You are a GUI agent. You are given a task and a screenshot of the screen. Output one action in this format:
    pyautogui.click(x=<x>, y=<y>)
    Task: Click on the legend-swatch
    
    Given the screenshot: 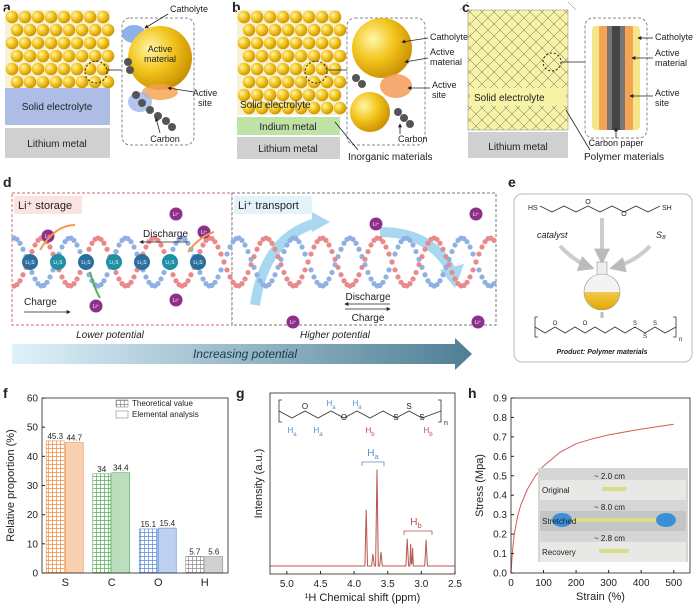 What is the action you would take?
    pyautogui.click(x=122, y=403)
    